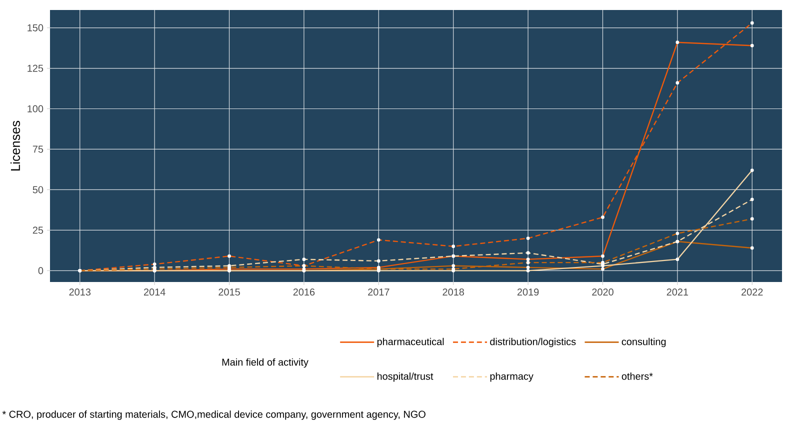  I want to click on y-tick-label: 25, so click(38, 230).